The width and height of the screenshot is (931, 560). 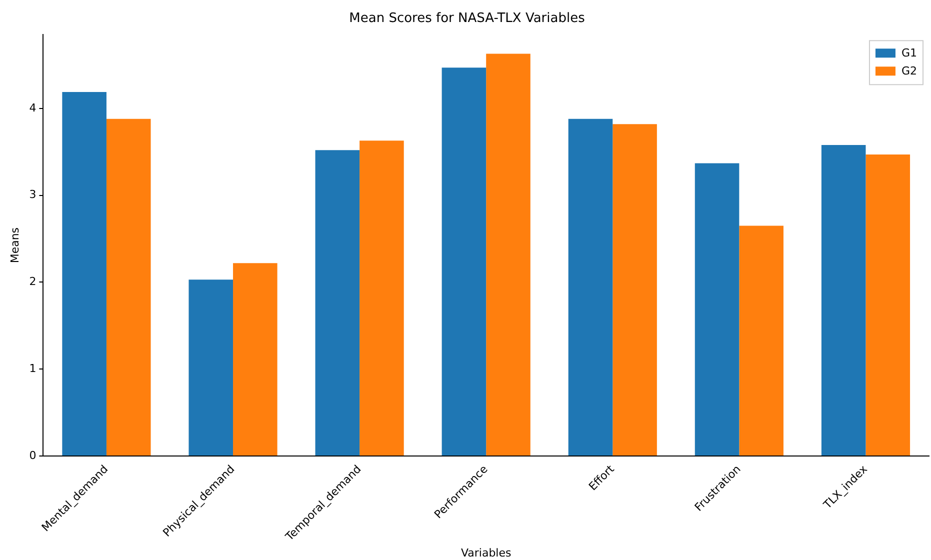 I want to click on y-tick-label: 1, so click(x=32, y=368).